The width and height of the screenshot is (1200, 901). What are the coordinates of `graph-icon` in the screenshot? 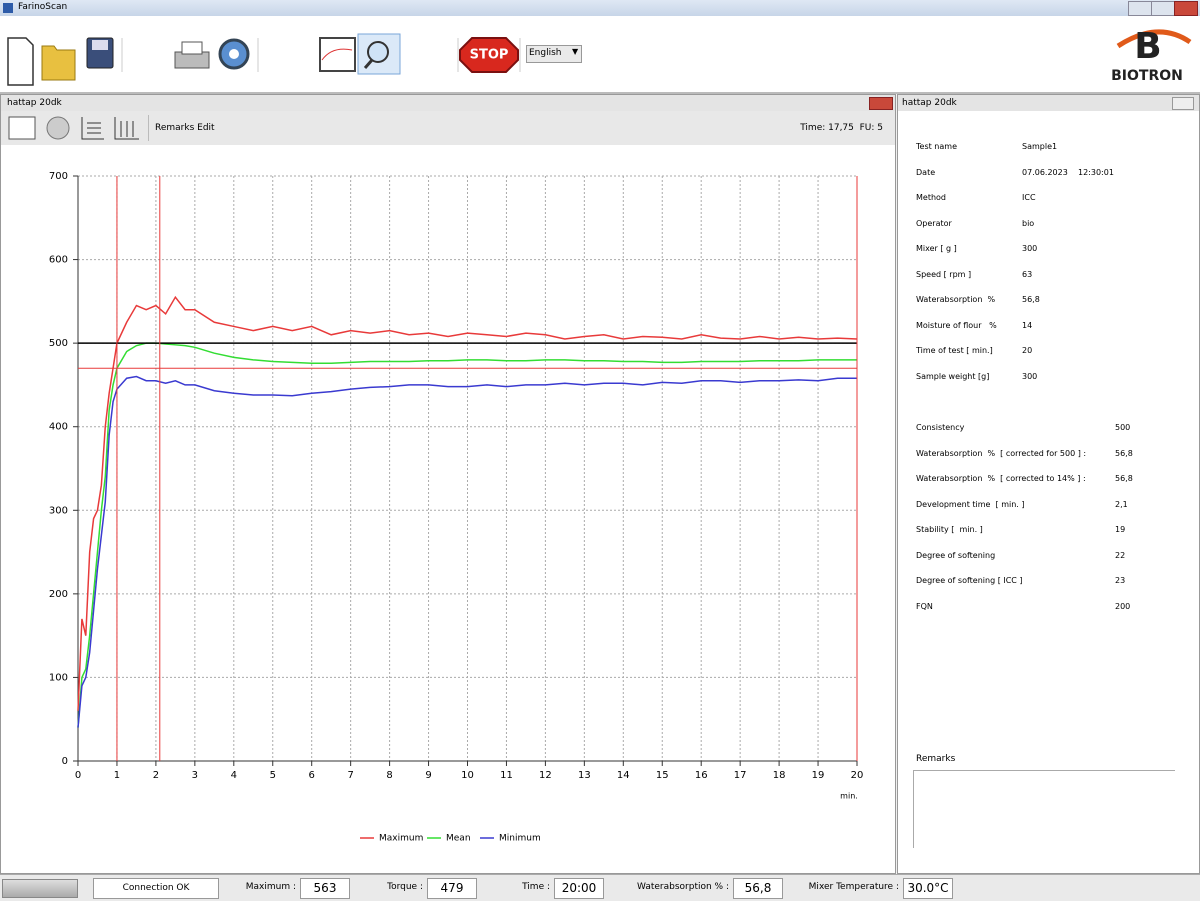 It's located at (337, 54).